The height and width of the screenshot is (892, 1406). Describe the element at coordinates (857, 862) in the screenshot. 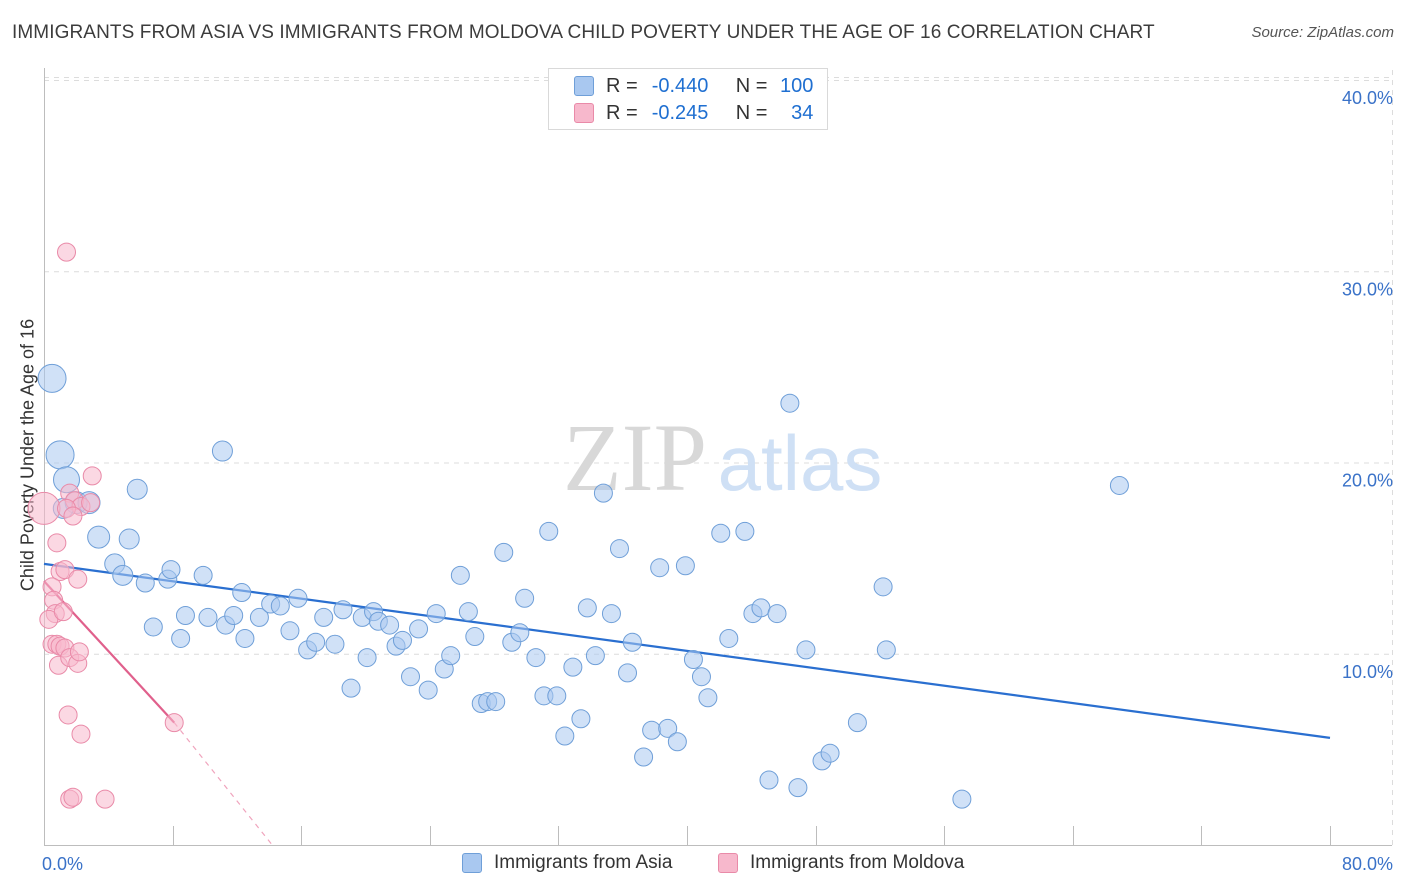

I see `legend-label-moldova: Immigrants from Moldova` at that location.